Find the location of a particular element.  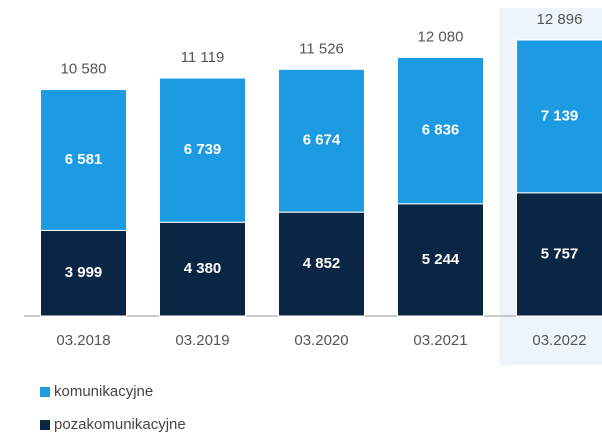

x-tick-label: 03.2021 is located at coordinates (440, 340).